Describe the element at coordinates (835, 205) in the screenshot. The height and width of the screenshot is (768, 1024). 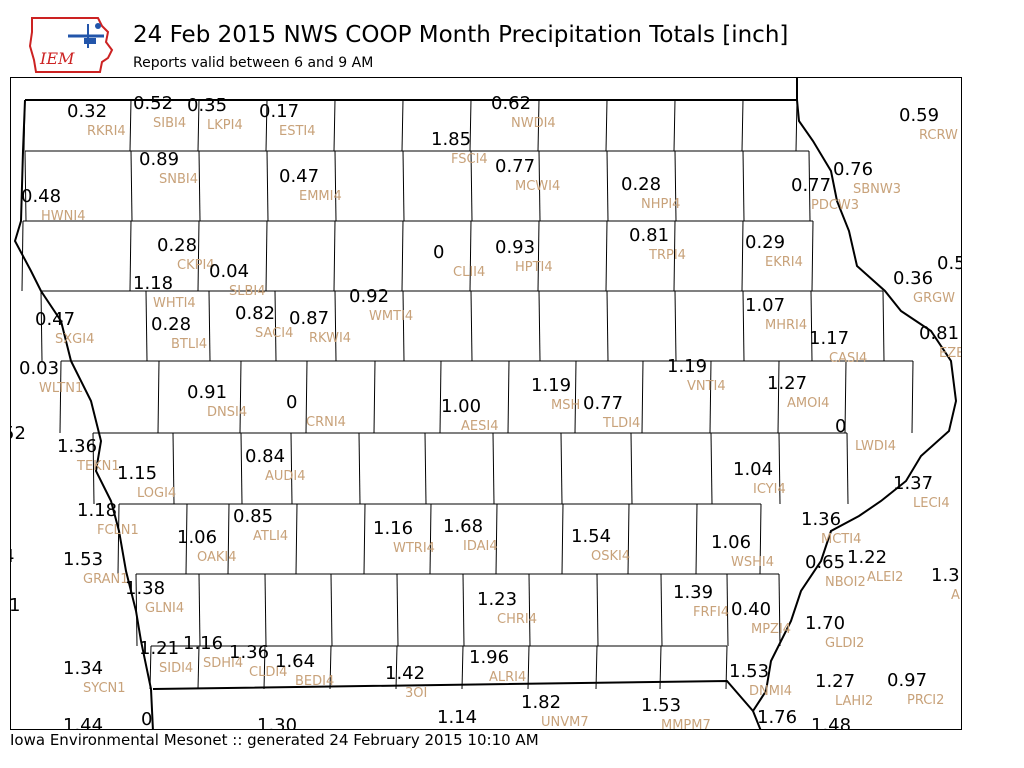
I see `station-id: PDCW3` at that location.